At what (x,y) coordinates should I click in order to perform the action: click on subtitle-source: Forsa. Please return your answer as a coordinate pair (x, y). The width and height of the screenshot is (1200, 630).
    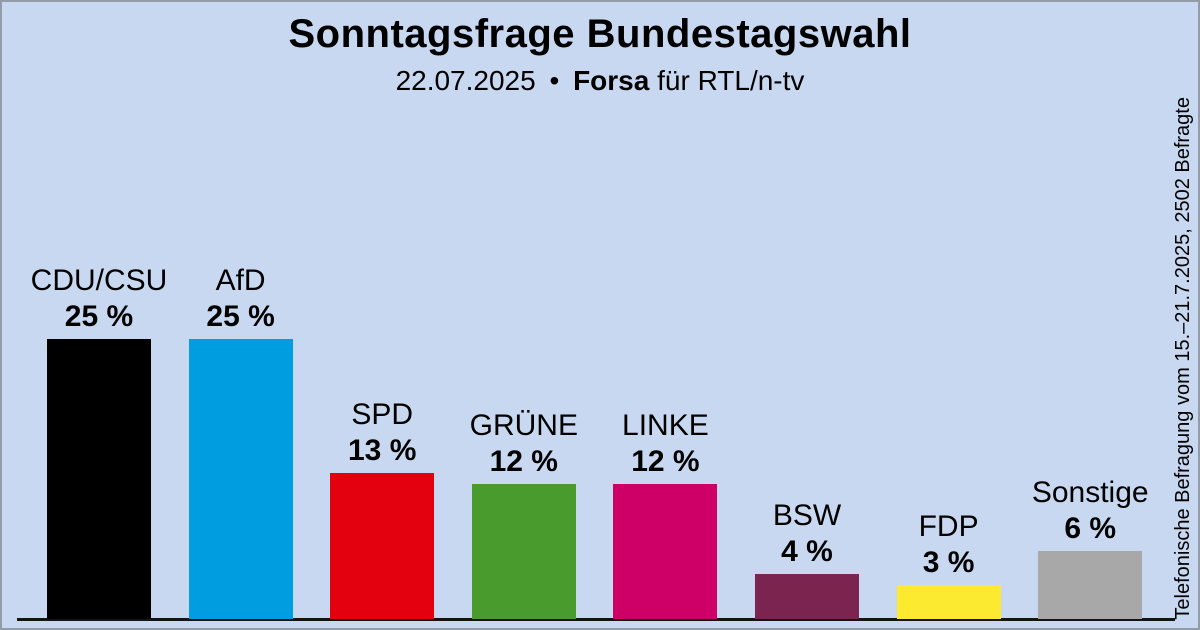
    Looking at the image, I should click on (611, 80).